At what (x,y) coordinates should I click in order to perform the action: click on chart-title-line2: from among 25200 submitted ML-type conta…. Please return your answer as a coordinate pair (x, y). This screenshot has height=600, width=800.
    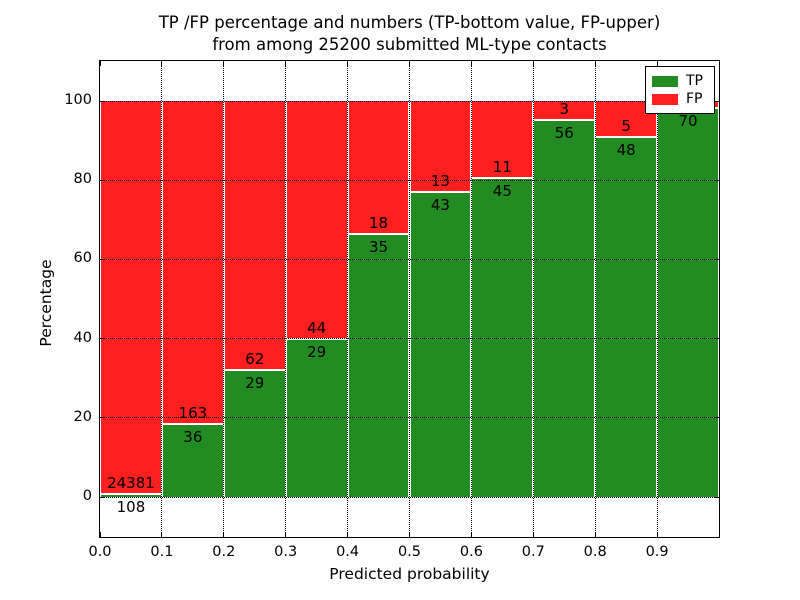
    Looking at the image, I should click on (409, 44).